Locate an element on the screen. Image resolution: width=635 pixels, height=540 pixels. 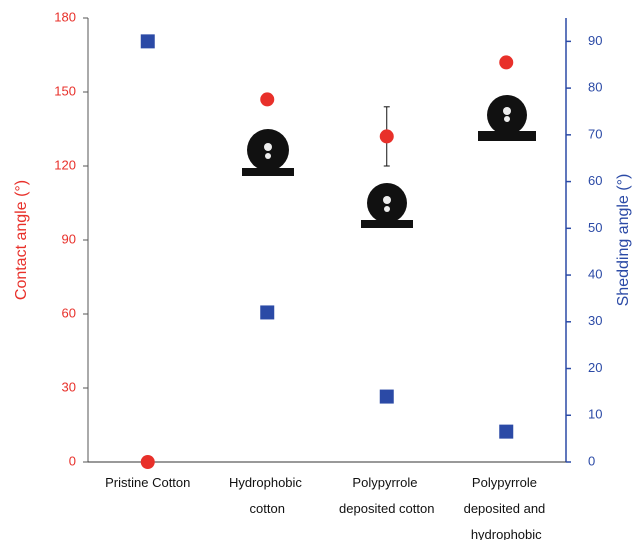
x-tick-label: Polypyrrole deposited and hydrophobic is located at coordinates (506, 507).